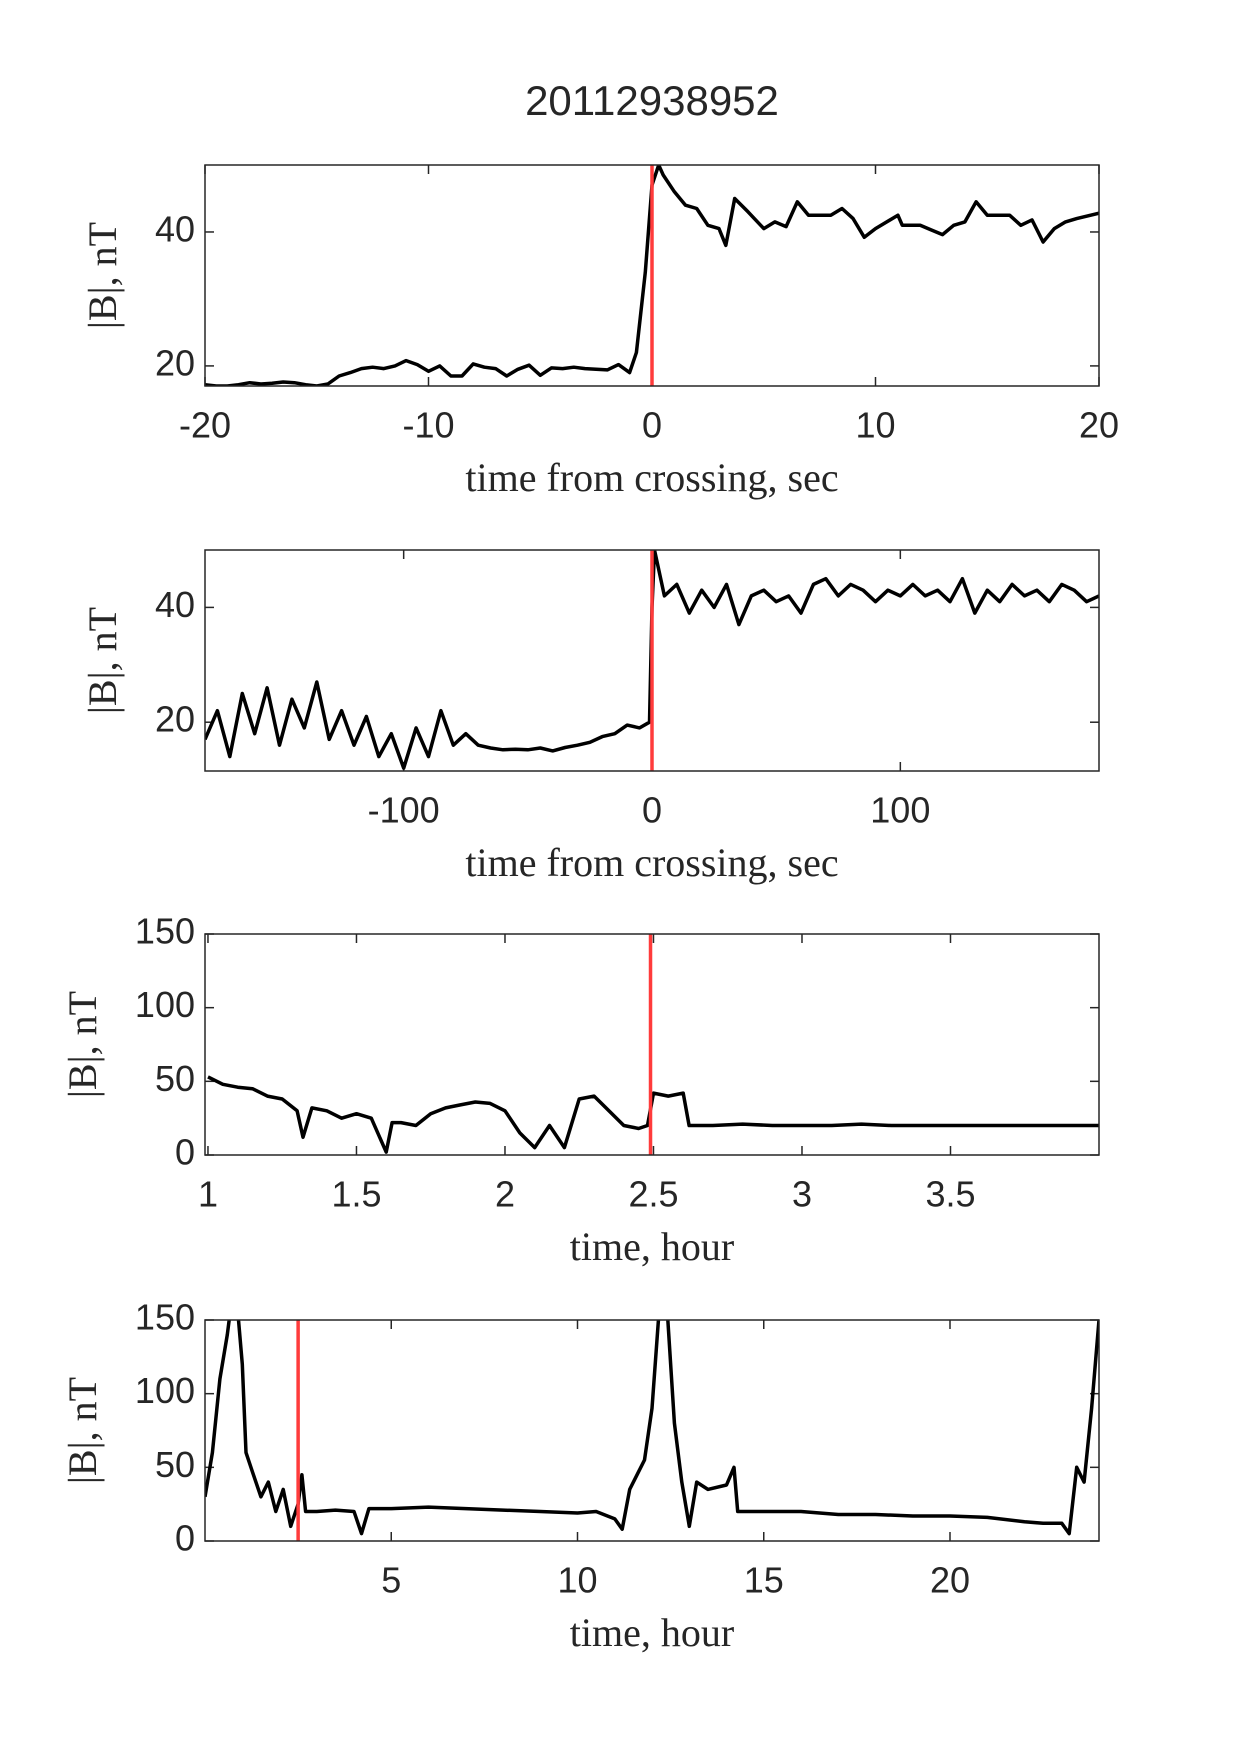 The image size is (1240, 1755). What do you see at coordinates (950, 1194) in the screenshot?
I see `x-tick-label: 3.5` at bounding box center [950, 1194].